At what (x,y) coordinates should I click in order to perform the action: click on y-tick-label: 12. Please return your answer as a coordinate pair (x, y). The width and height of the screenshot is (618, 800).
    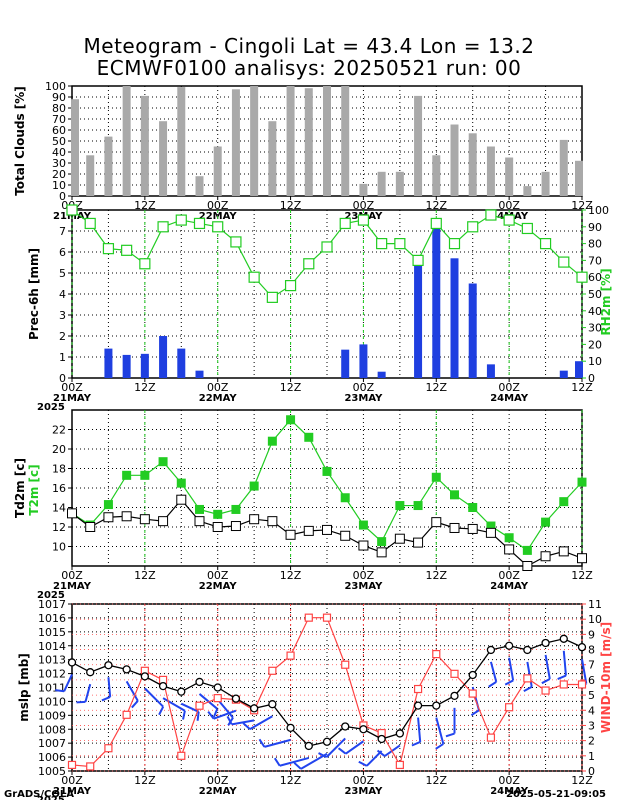
    Looking at the image, I should click on (59, 527).